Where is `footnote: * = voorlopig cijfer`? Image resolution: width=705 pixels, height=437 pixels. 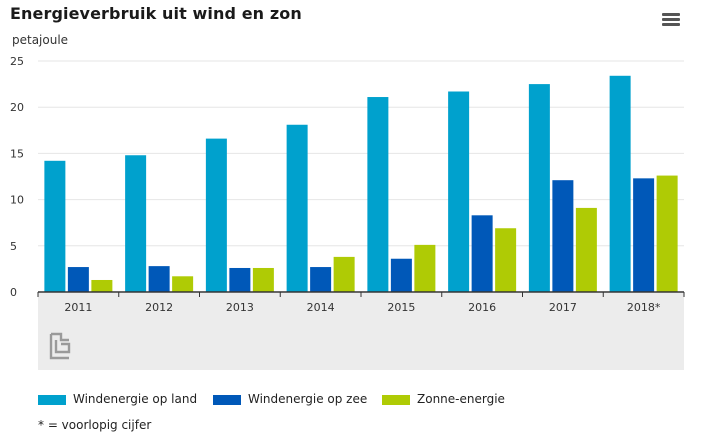
footnote: * = voorlopig cijfer is located at coordinates (95, 425).